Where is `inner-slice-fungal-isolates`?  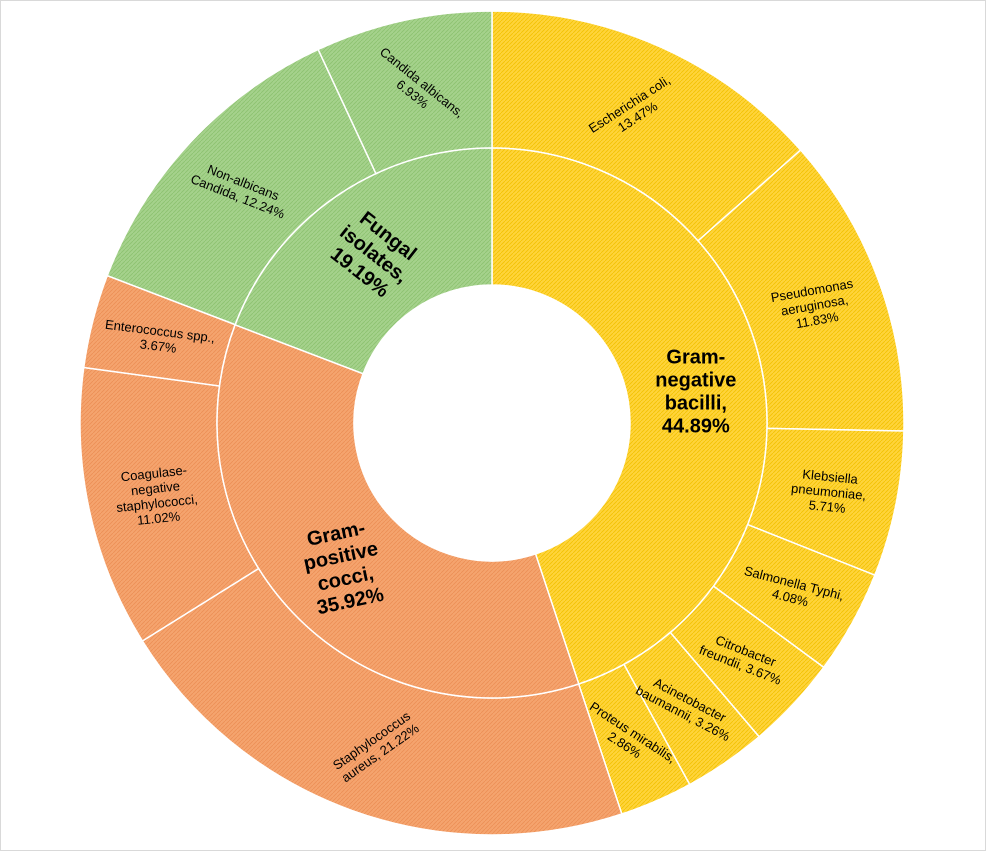 inner-slice-fungal-isolates is located at coordinates (363, 261).